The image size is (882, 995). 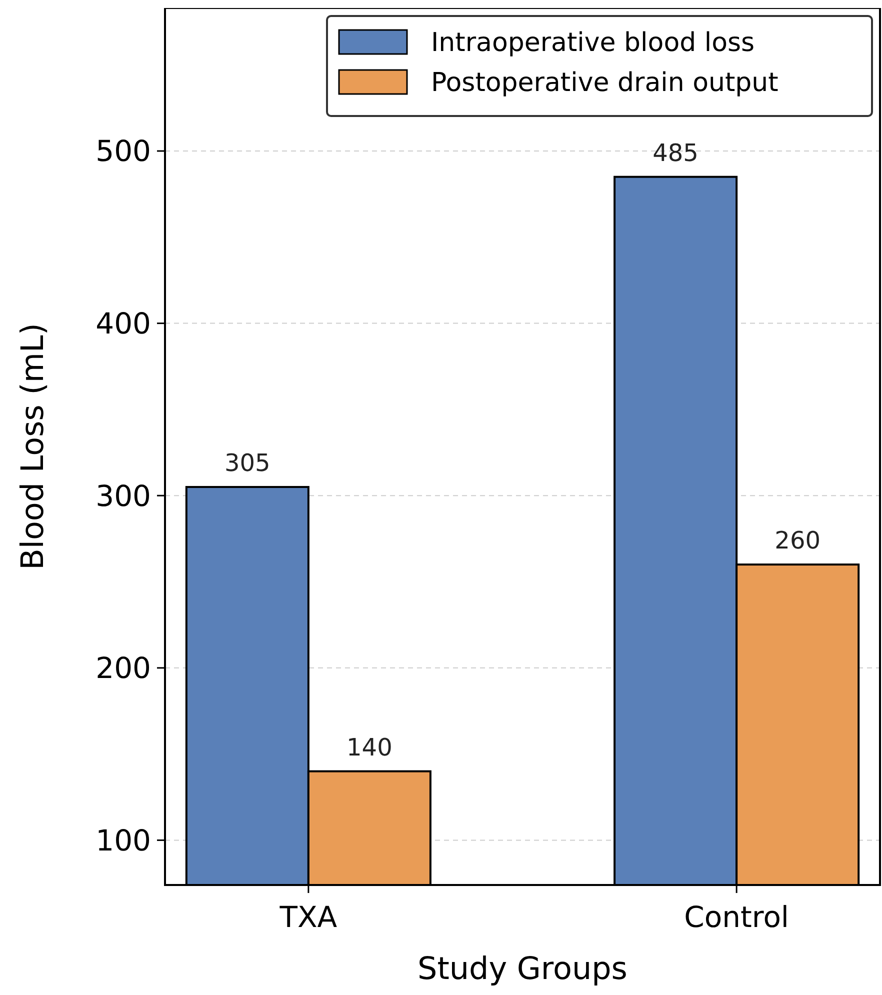 What do you see at coordinates (123, 151) in the screenshot?
I see `y-tick-label: 500` at bounding box center [123, 151].